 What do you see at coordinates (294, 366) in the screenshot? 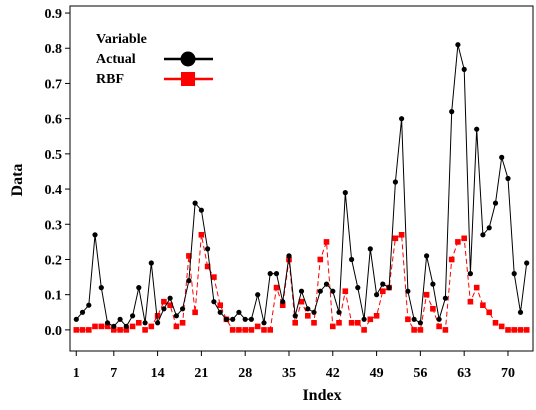
I see `x-axis-ticks: 1 7 14 21 28 35 42 49 56 63 70` at bounding box center [294, 366].